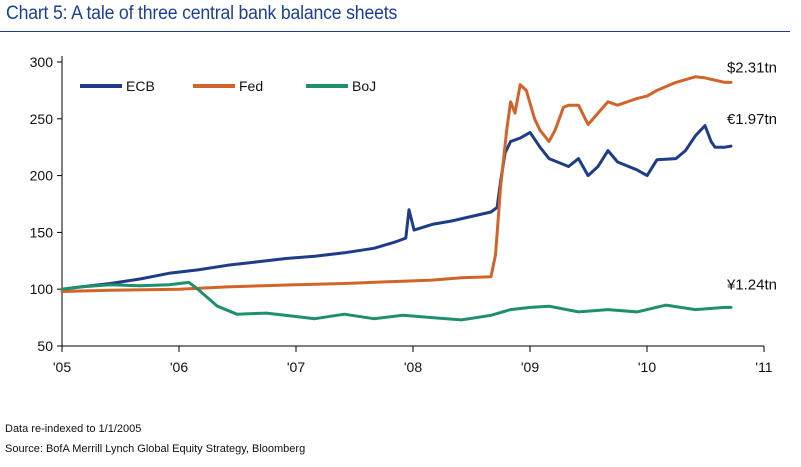 The height and width of the screenshot is (467, 801). I want to click on y-tick-label: 50, so click(45, 346).